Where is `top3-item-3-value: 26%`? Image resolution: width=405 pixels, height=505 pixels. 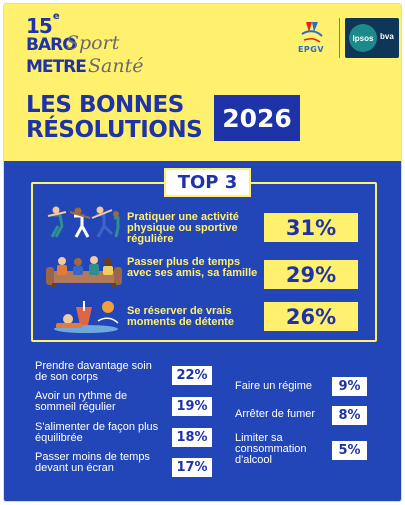 top3-item-3-value: 26% is located at coordinates (311, 316).